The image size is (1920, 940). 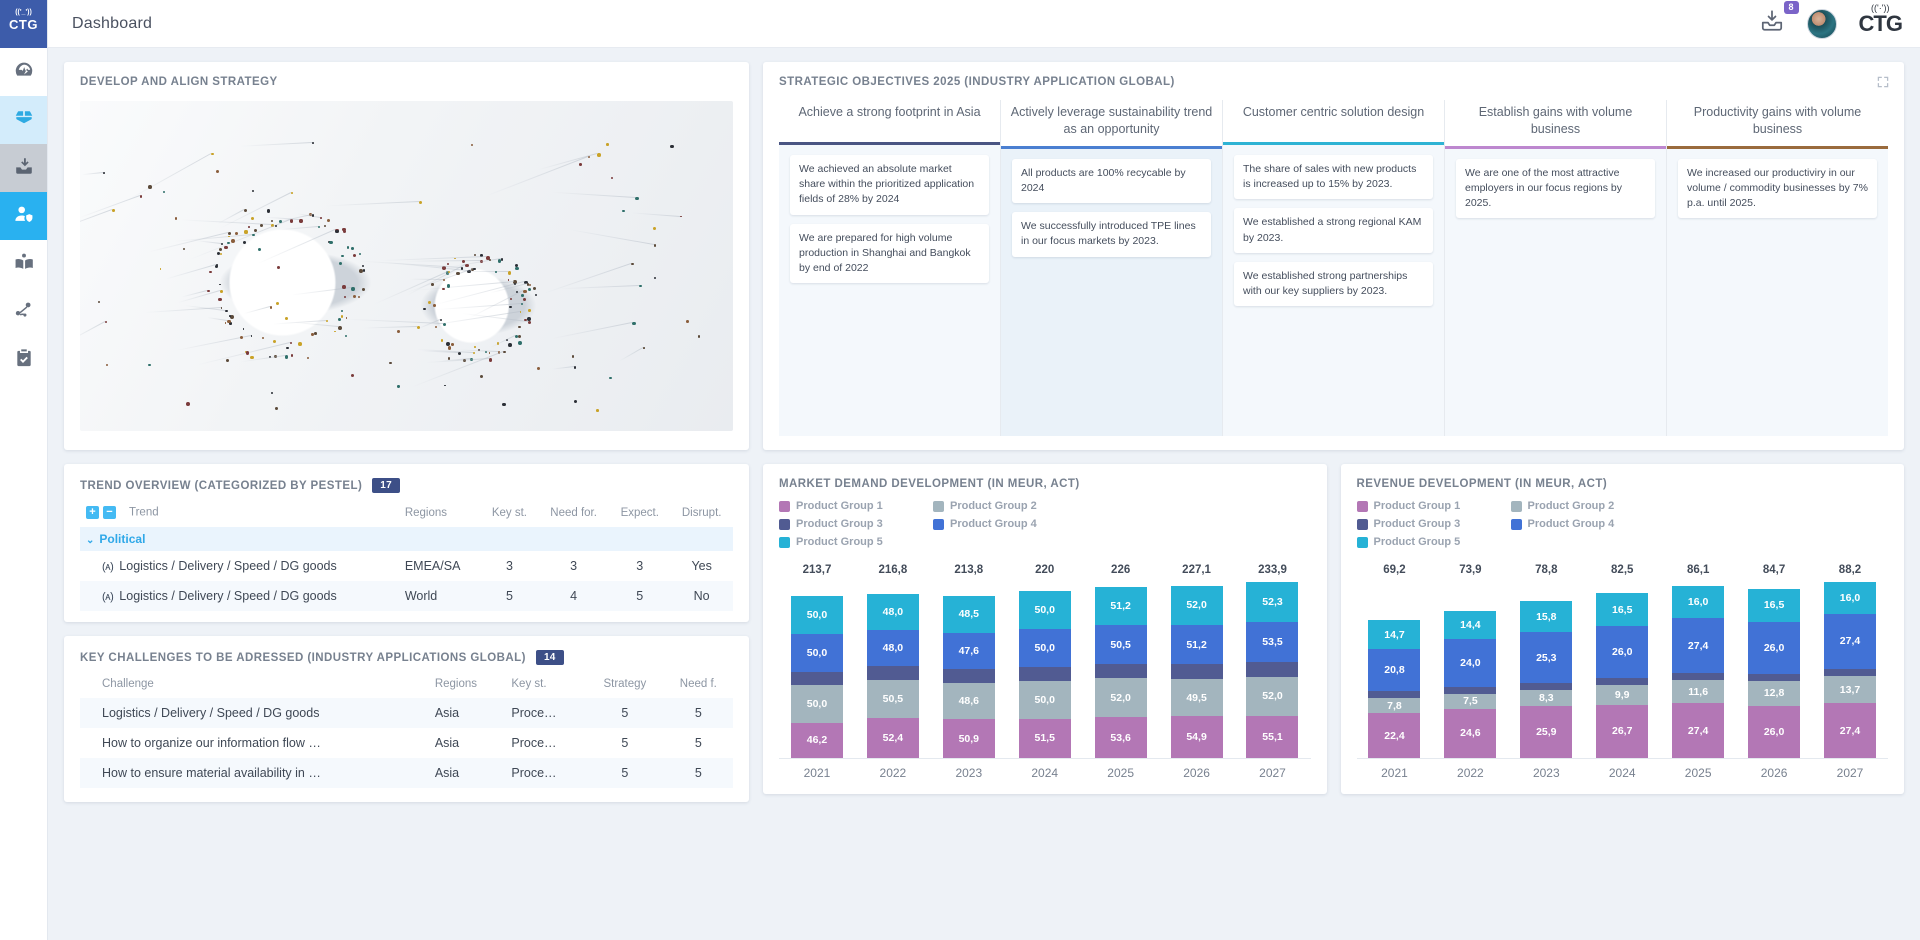 What do you see at coordinates (1394, 688) in the screenshot?
I see `stacked-bar: 14,7 20,8 7,8 22,4` at bounding box center [1394, 688].